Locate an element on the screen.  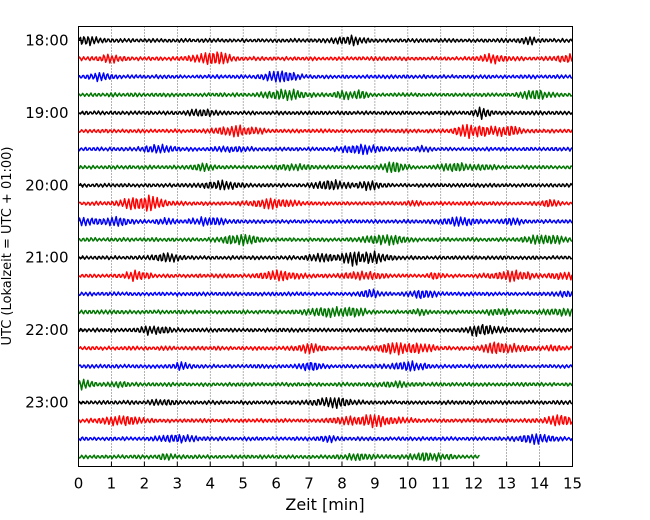
x-tick-label-11: 11 is located at coordinates (440, 484).